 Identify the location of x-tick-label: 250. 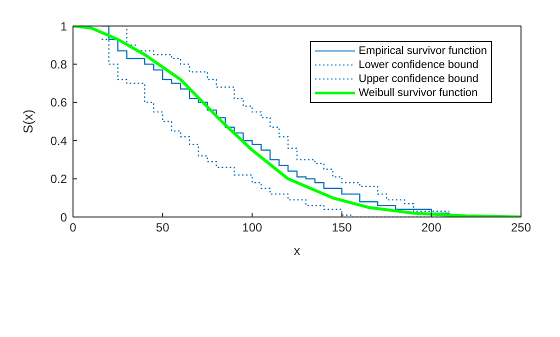
(521, 227).